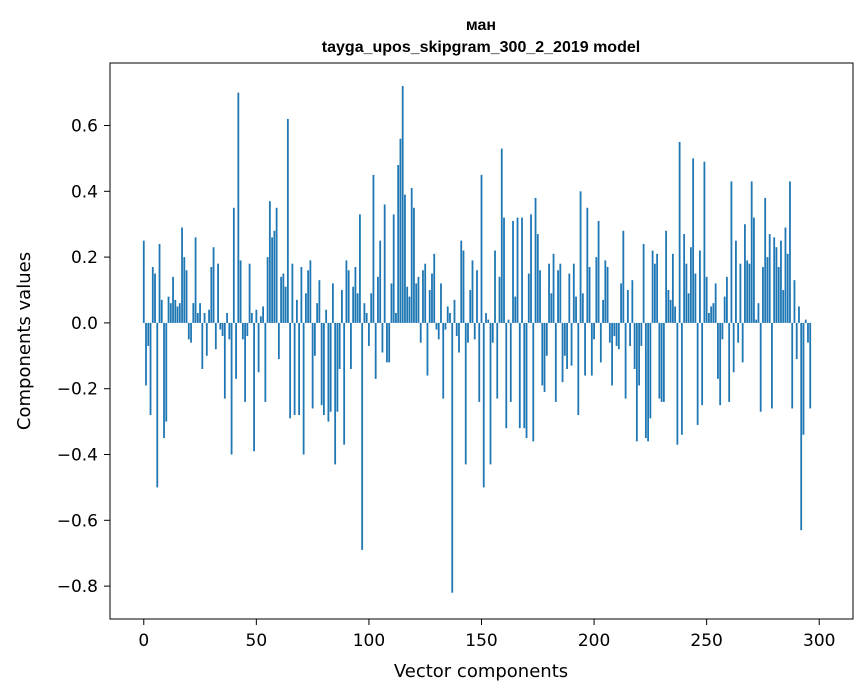 The image size is (867, 696). What do you see at coordinates (83, 357) in the screenshot?
I see `y-axis: −0.8 −0.6 −0.4 −0.2 0.0 0.2 0.4 0.6` at bounding box center [83, 357].